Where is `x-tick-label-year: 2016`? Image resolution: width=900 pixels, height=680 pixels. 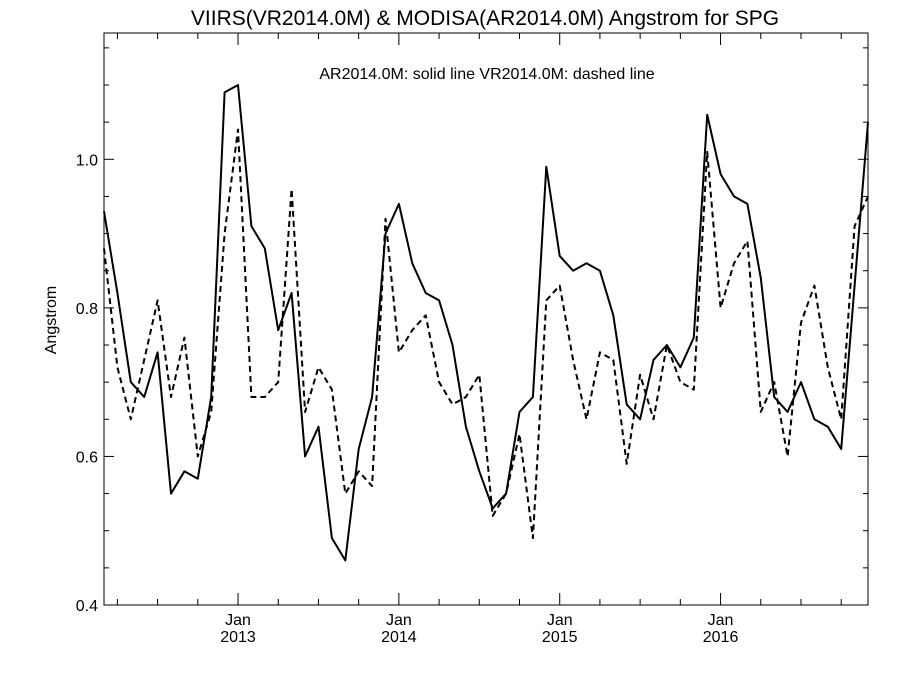
x-tick-label-year: 2016 is located at coordinates (721, 637).